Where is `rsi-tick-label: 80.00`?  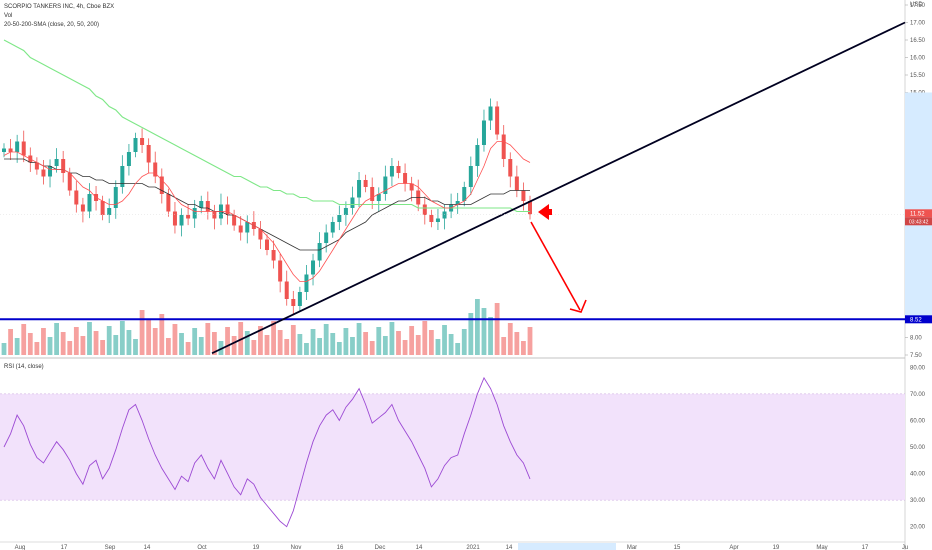 rsi-tick-label: 80.00 is located at coordinates (918, 368).